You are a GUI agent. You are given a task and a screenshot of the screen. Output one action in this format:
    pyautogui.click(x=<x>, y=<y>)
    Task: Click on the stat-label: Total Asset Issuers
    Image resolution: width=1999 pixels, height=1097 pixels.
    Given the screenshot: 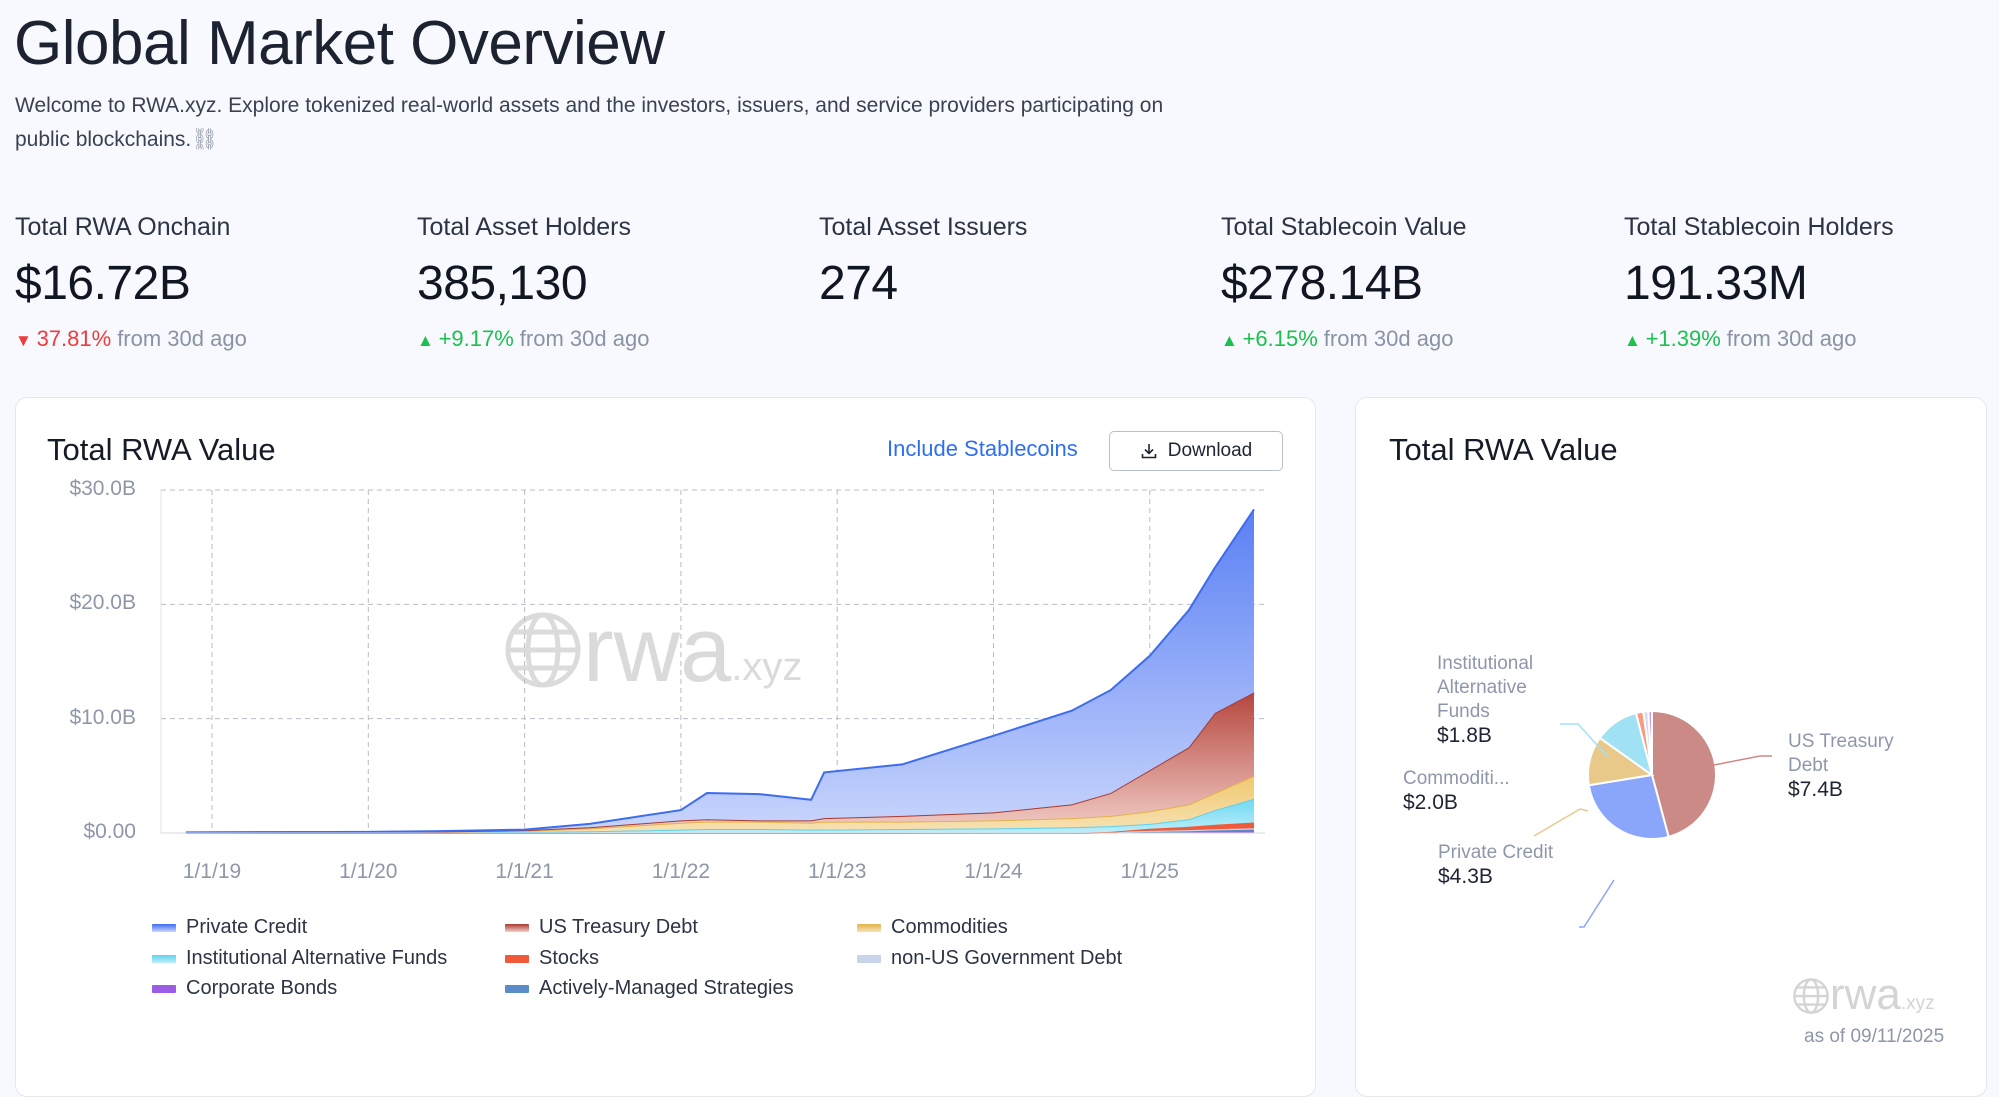 What is the action you would take?
    pyautogui.click(x=923, y=227)
    